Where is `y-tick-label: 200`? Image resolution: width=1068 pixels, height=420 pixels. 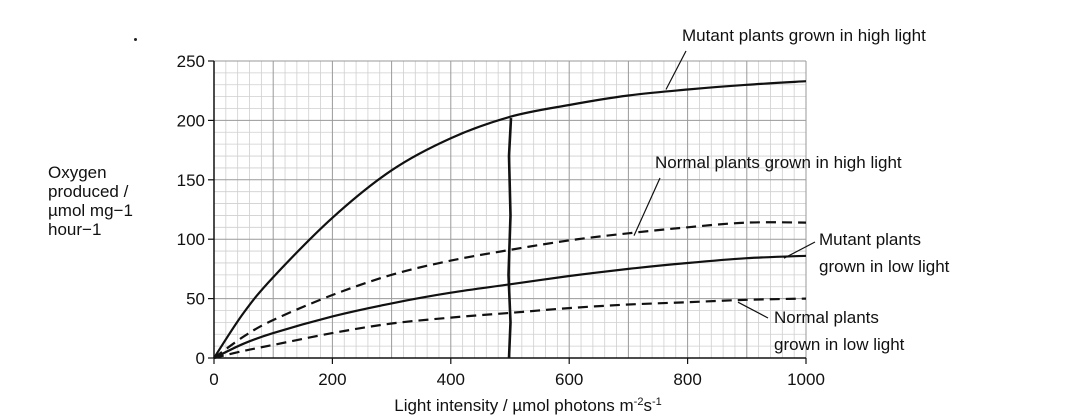
y-tick-label: 200 is located at coordinates (191, 120).